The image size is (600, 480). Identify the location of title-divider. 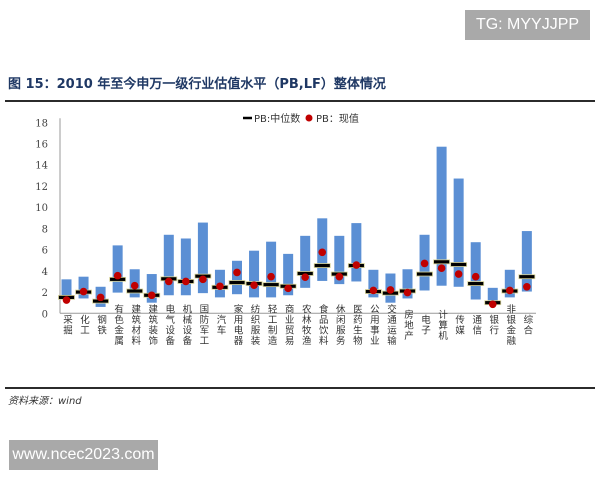
(300, 101).